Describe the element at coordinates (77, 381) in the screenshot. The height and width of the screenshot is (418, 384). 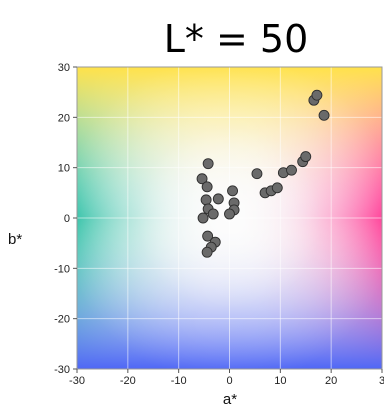
I see `x-tick-label: -30` at that location.